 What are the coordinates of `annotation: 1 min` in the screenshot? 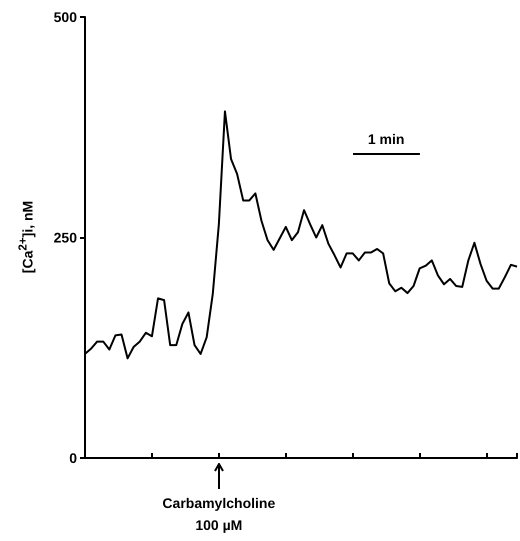 It's located at (386, 139).